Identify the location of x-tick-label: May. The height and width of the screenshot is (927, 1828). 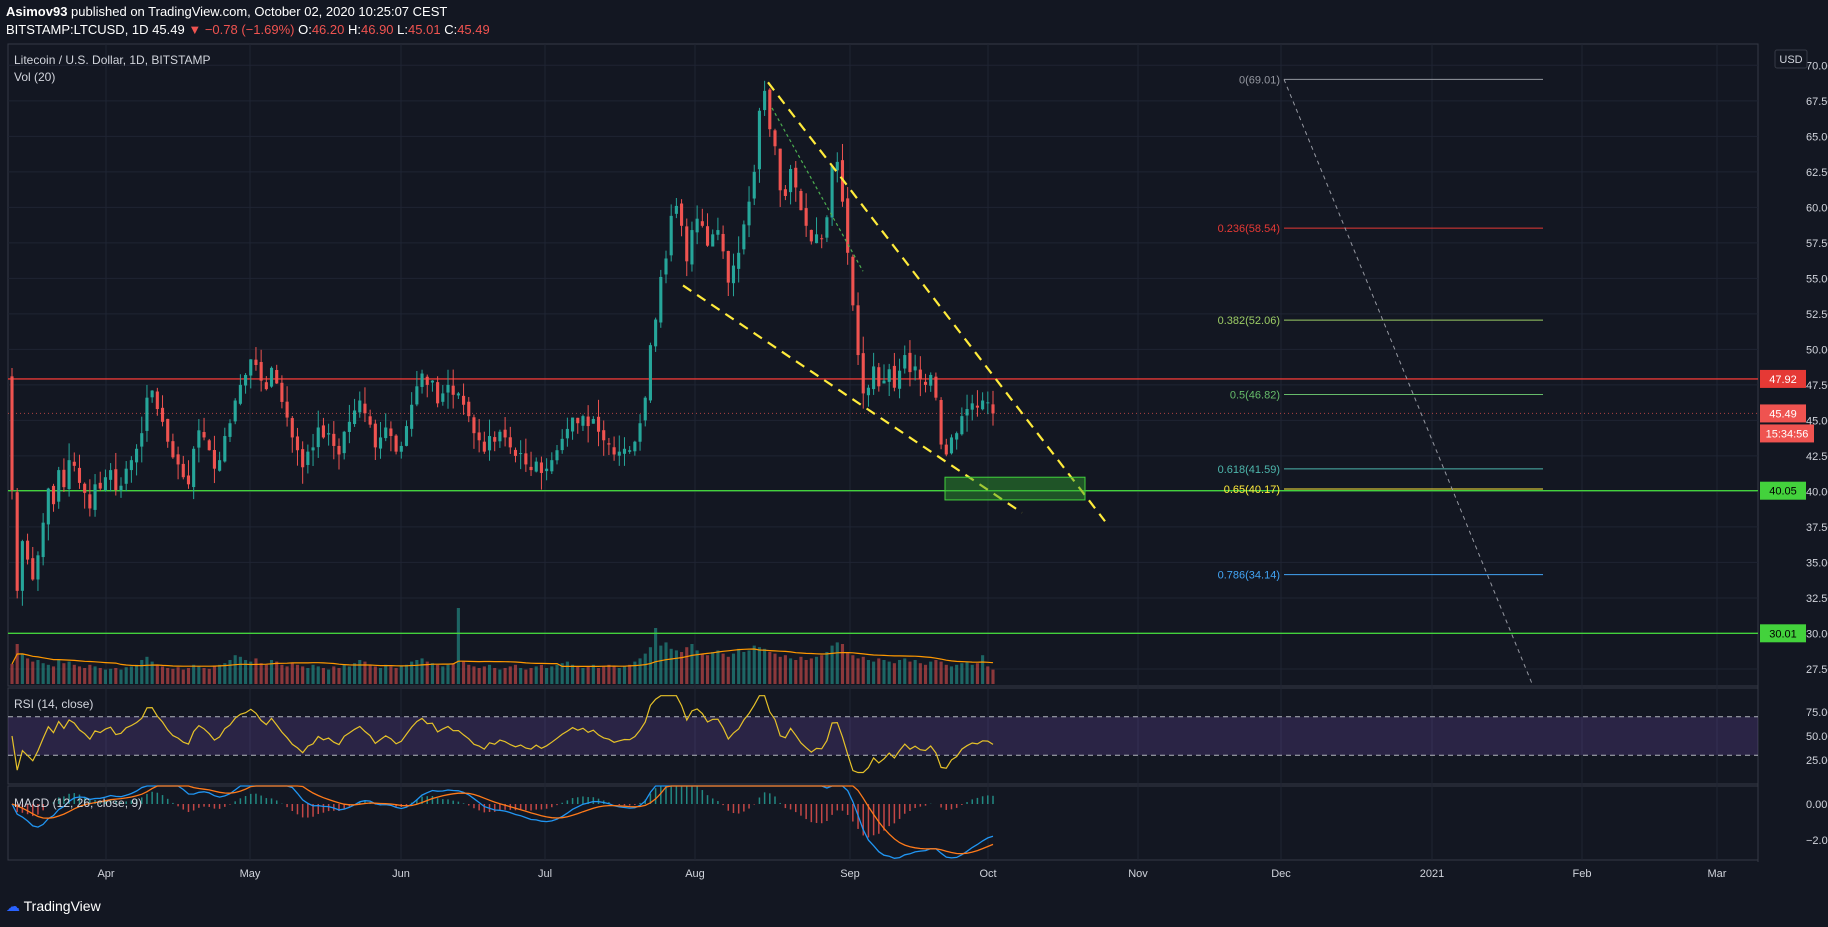
(250, 874).